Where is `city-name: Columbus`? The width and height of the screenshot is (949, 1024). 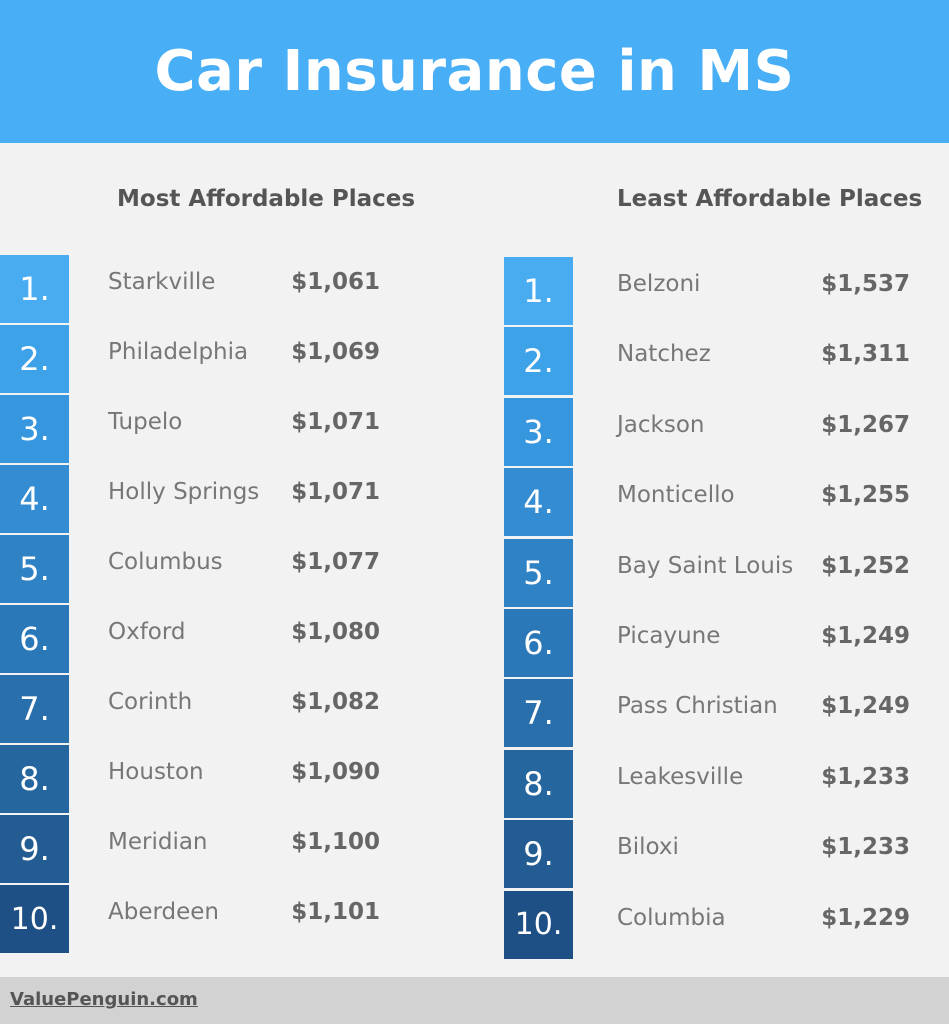
city-name: Columbus is located at coordinates (165, 562).